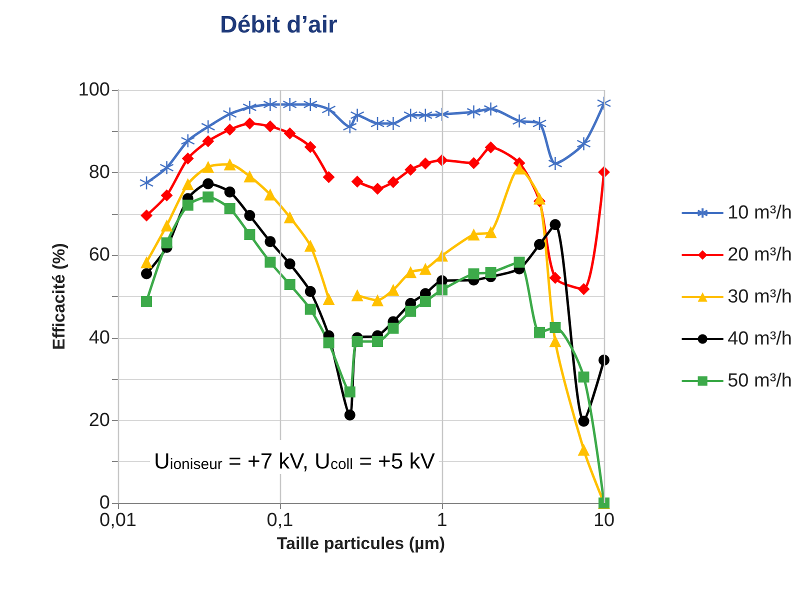 This screenshot has width=807, height=594. I want to click on x-tick-label: 1, so click(442, 520).